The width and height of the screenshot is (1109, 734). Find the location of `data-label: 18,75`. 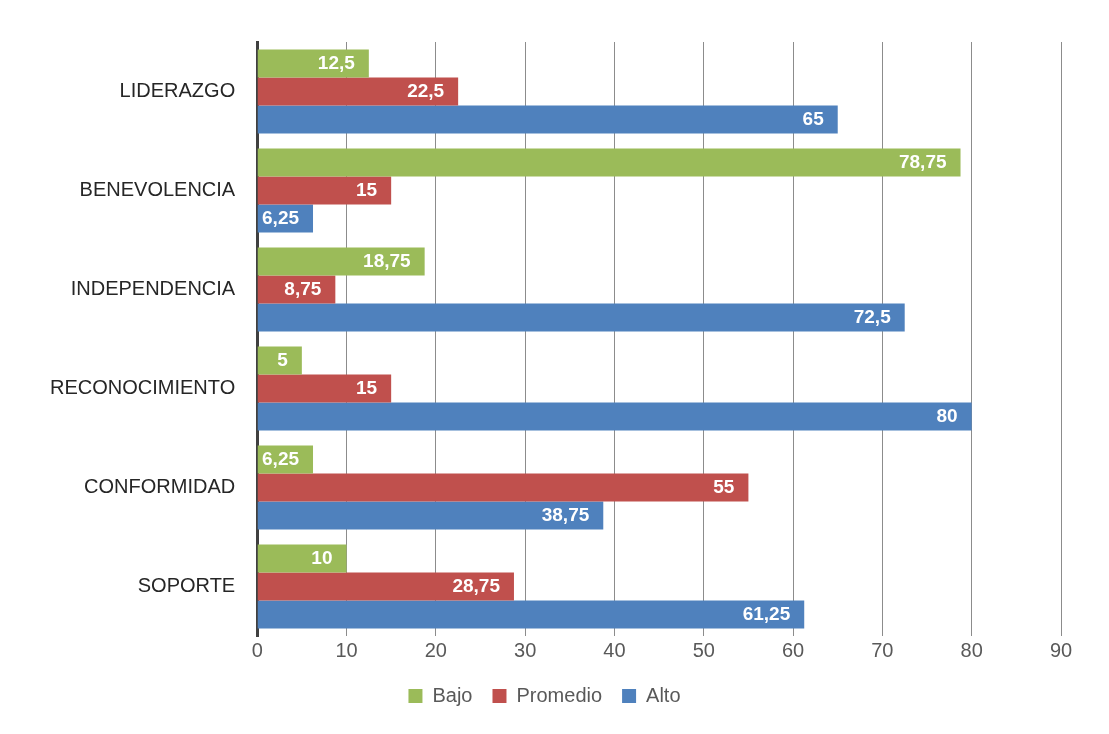

data-label: 18,75 is located at coordinates (387, 260).